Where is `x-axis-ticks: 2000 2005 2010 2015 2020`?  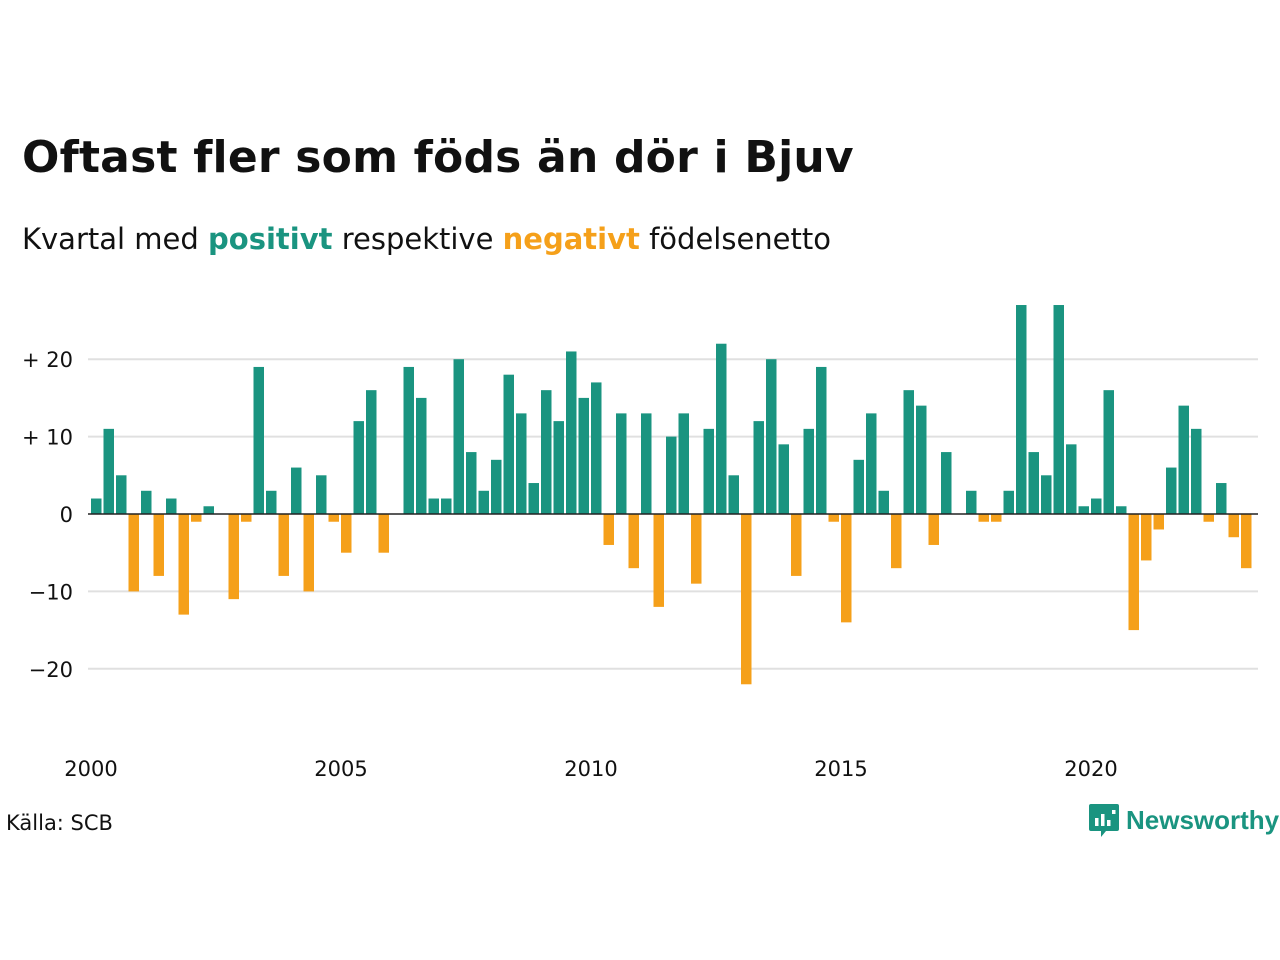
x-axis-ticks: 2000 2005 2010 2015 2020 is located at coordinates (590, 769).